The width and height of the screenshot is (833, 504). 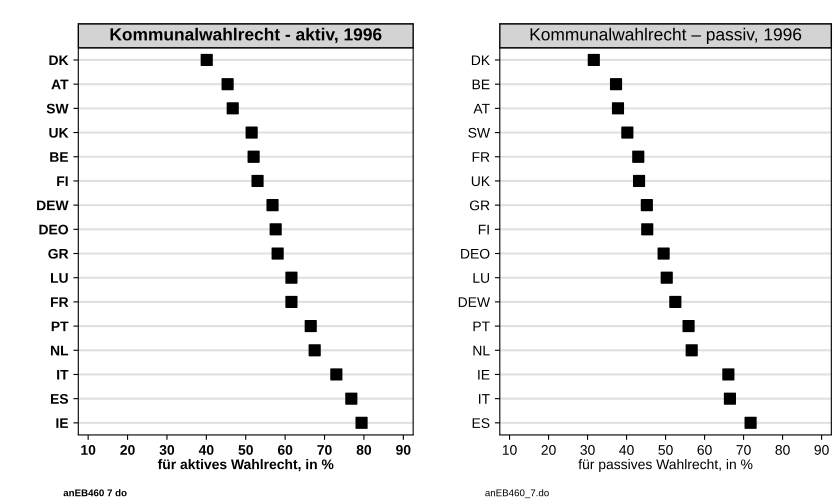 What do you see at coordinates (666, 36) in the screenshot?
I see `chart-title: Kommunalwahlrecht – passiv, 1996` at bounding box center [666, 36].